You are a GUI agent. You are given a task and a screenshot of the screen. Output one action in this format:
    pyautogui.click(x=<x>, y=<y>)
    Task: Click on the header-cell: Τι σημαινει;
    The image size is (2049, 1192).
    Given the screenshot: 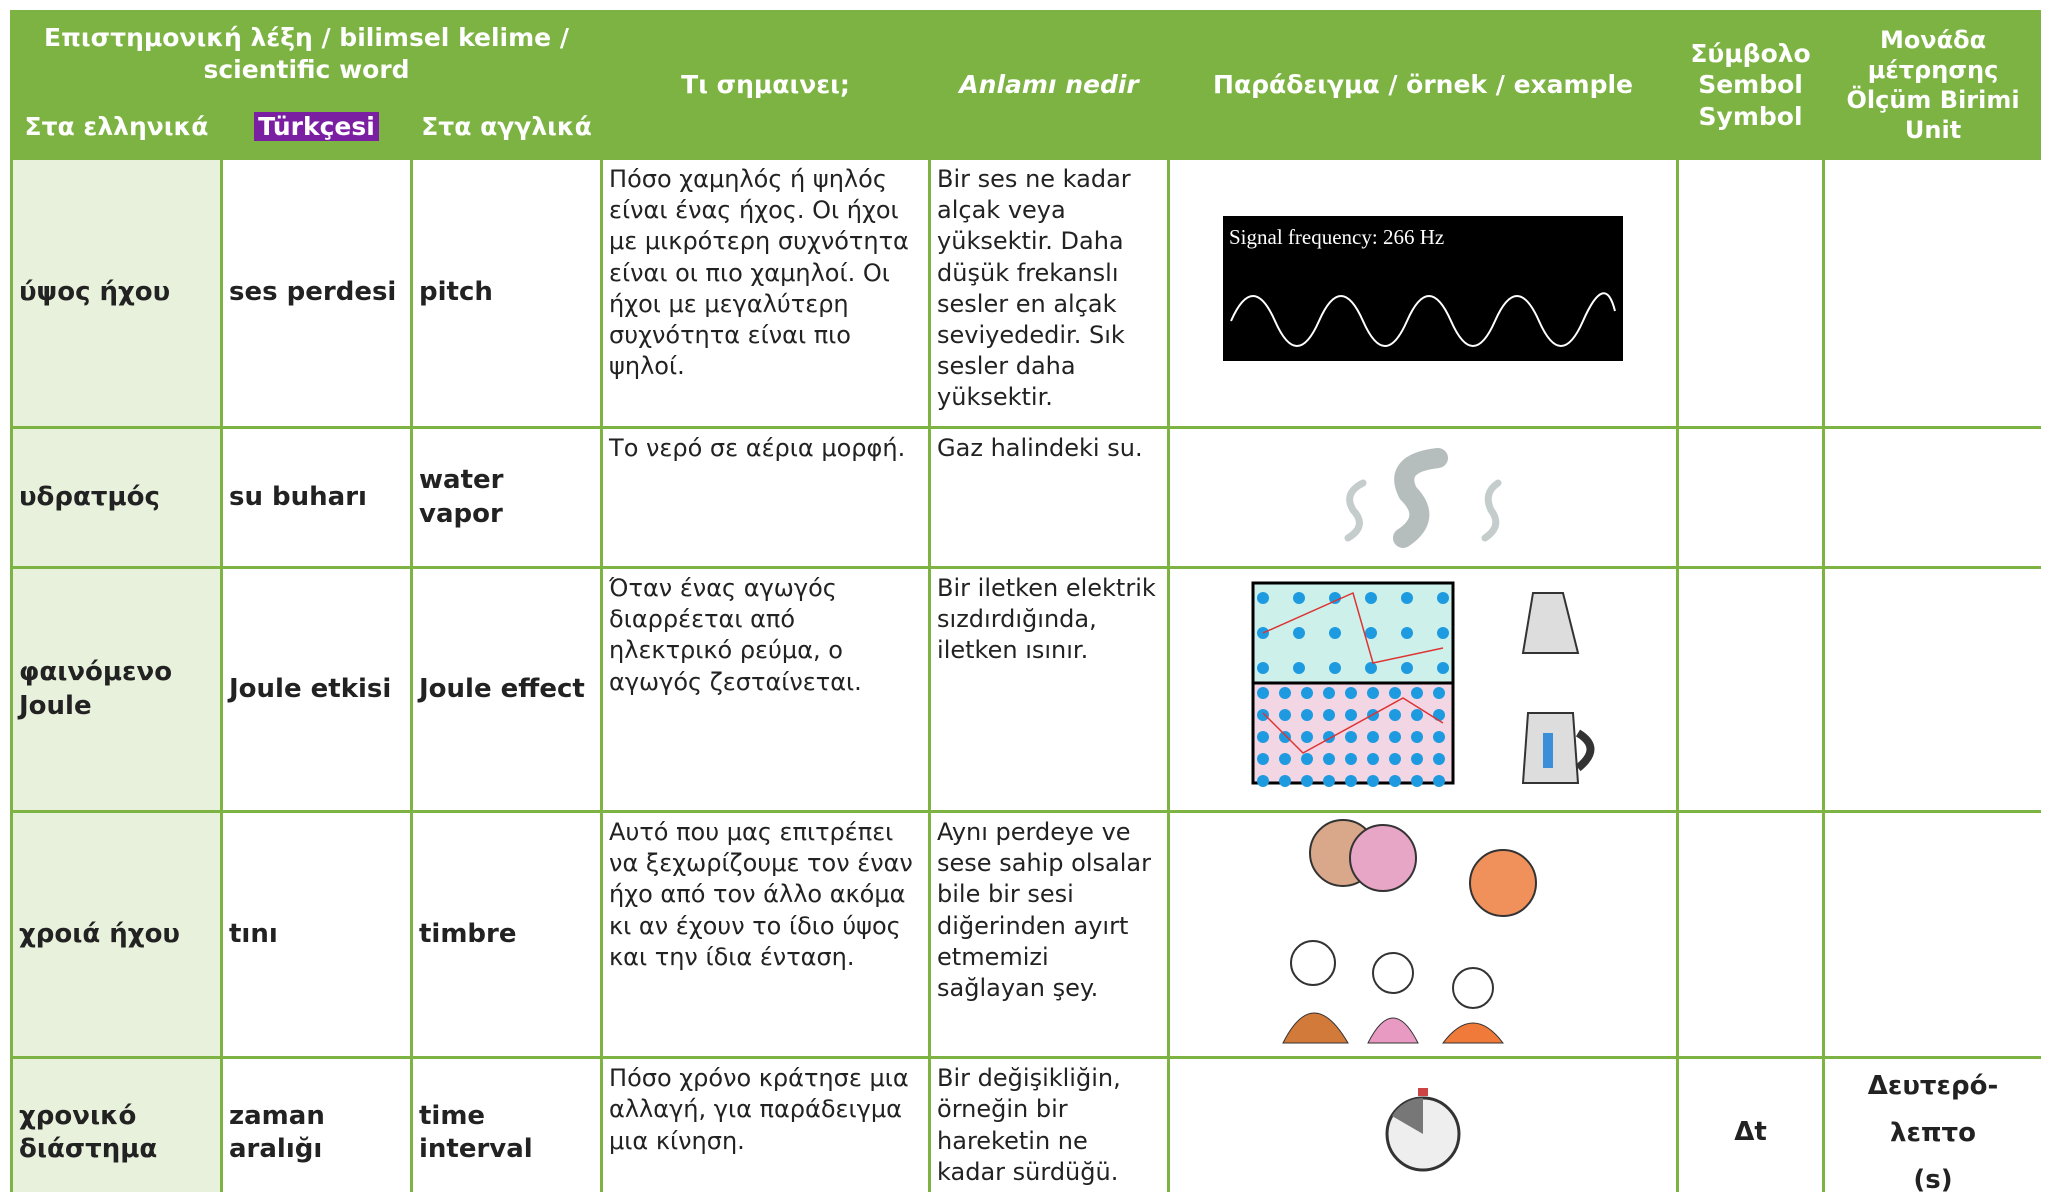 What is the action you would take?
    pyautogui.click(x=766, y=85)
    